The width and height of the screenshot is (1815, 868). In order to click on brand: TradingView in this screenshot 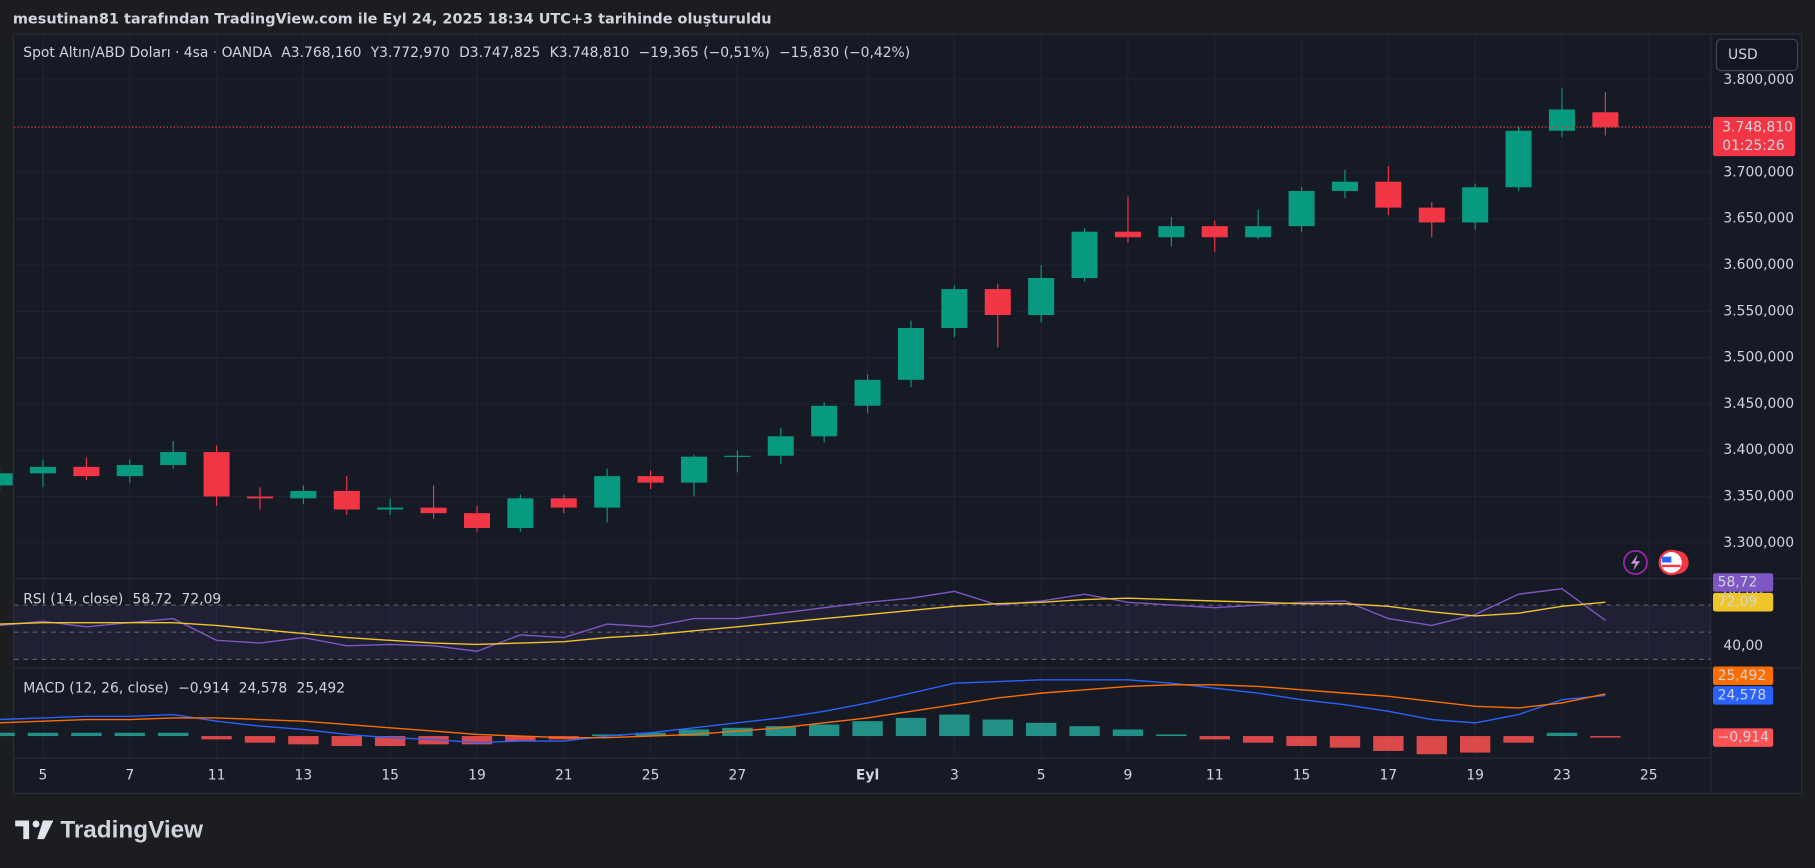, I will do `click(131, 829)`.